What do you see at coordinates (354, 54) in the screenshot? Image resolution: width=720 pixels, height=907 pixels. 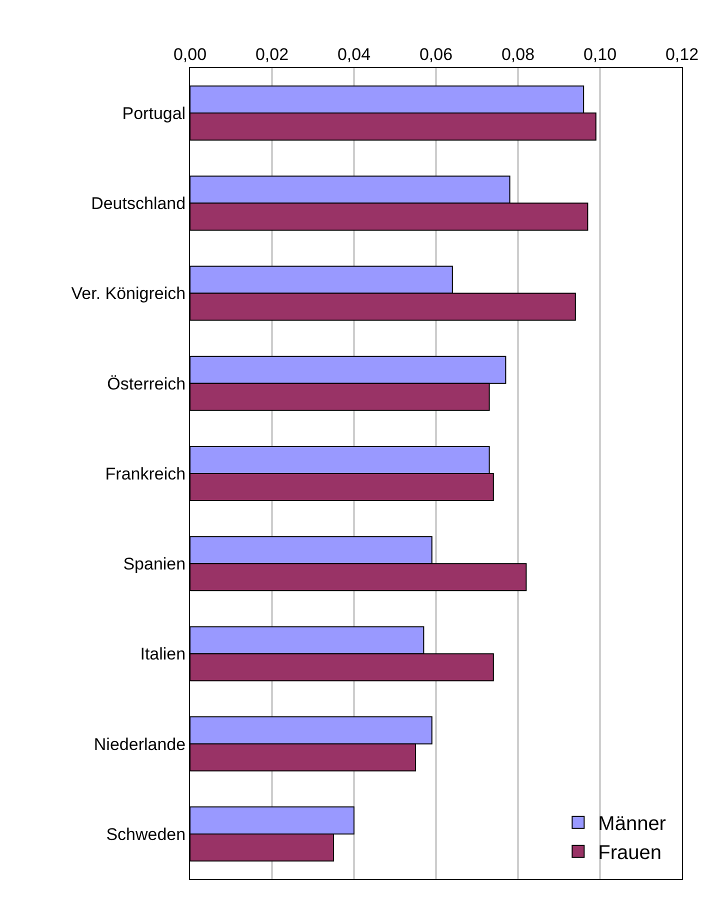 I see `x-tick-label: 0,04` at bounding box center [354, 54].